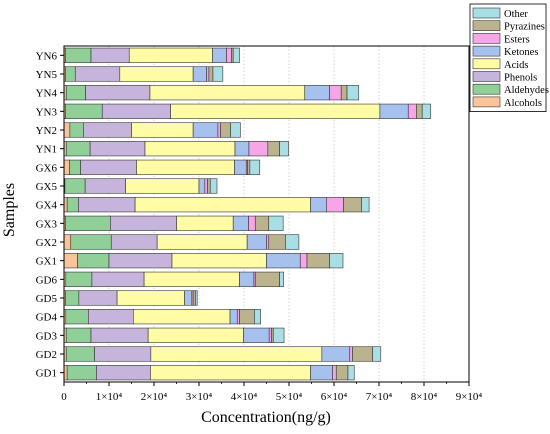 The image size is (550, 434). What do you see at coordinates (47, 187) in the screenshot?
I see `y-tick-label: GX5` at bounding box center [47, 187].